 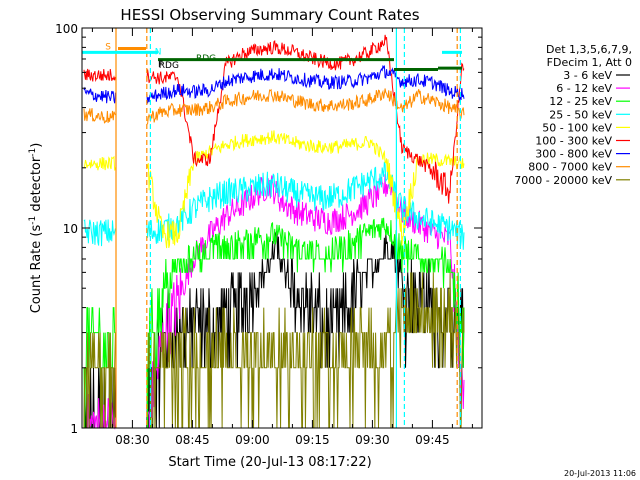 I want to click on y-tick-label-3: 100, so click(x=66, y=29).